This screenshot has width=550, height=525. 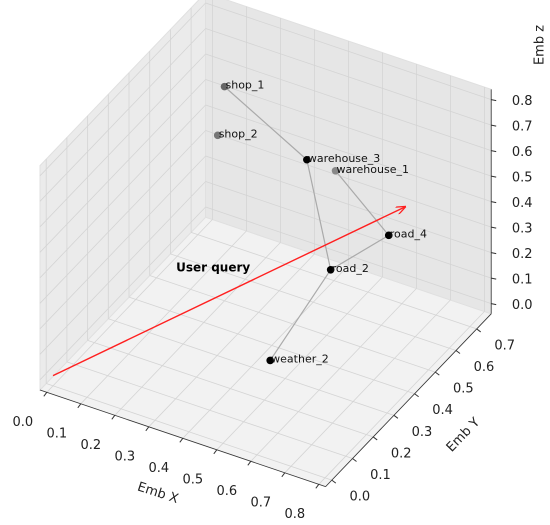 I want to click on z-tick-label: 0.0, so click(x=522, y=305).